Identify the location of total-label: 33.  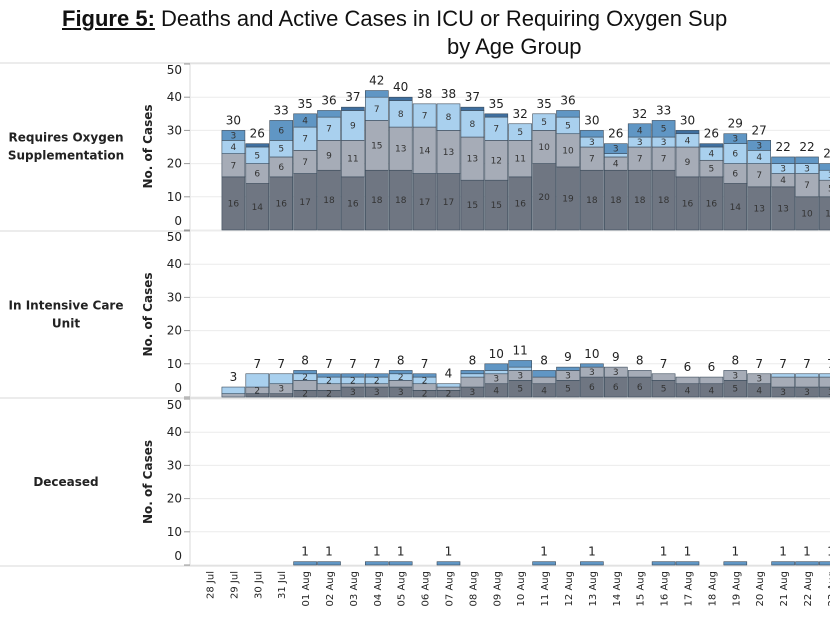
(281, 110).